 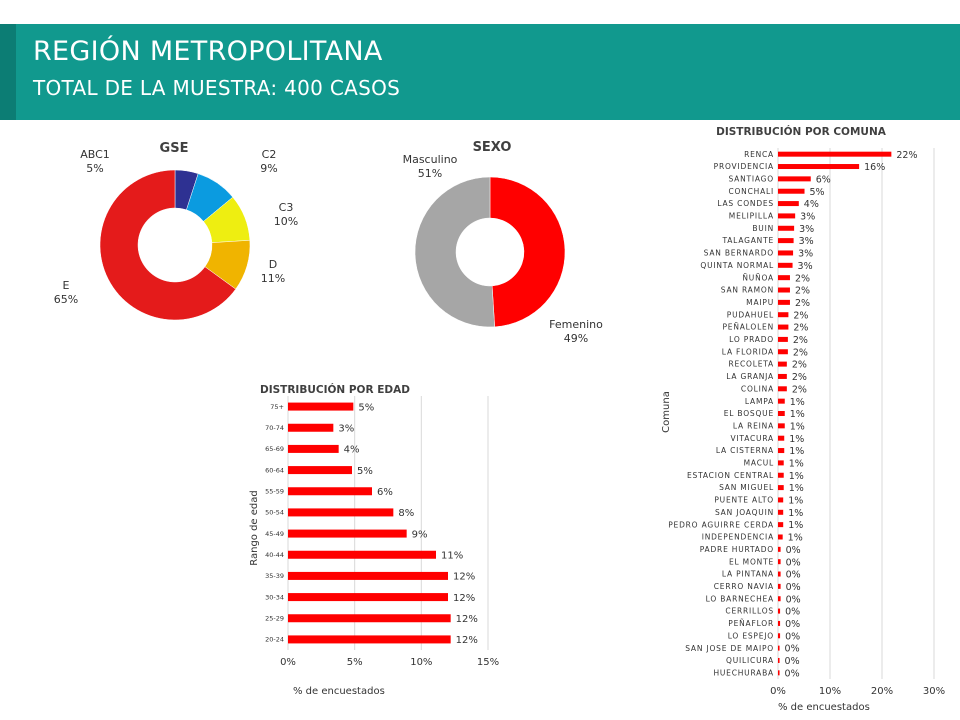 I want to click on comuna-bar-pudahuel, so click(x=783, y=315).